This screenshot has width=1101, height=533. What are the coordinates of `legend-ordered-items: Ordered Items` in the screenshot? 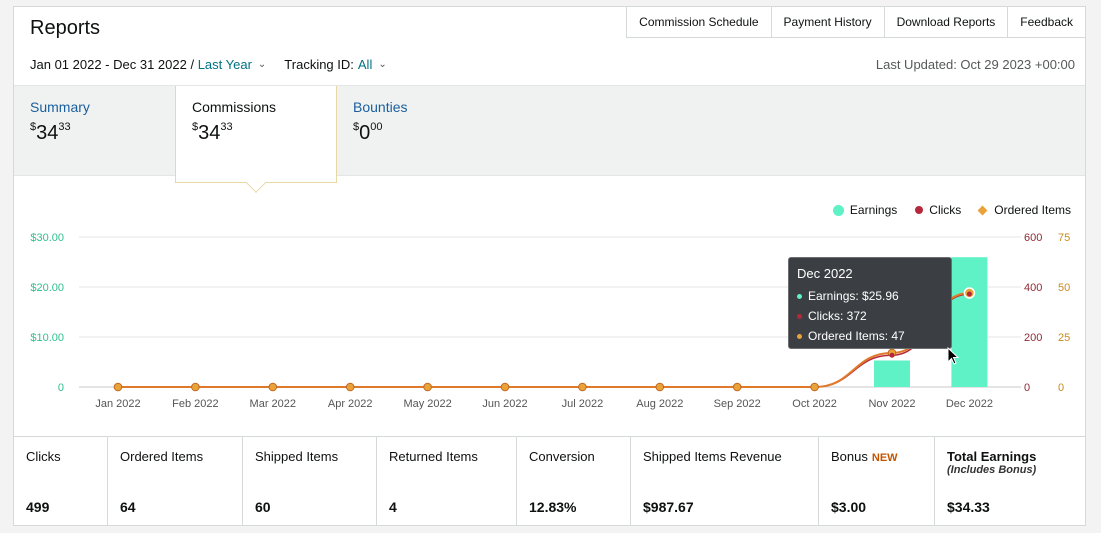 It's located at (1024, 210).